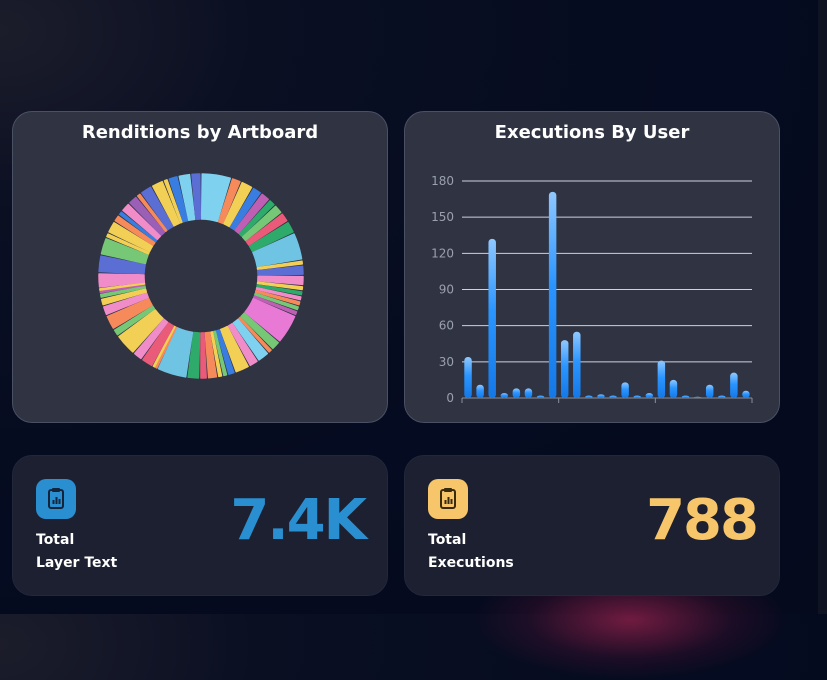 The height and width of the screenshot is (680, 827). Describe the element at coordinates (442, 217) in the screenshot. I see `y-tick-label: 150` at that location.